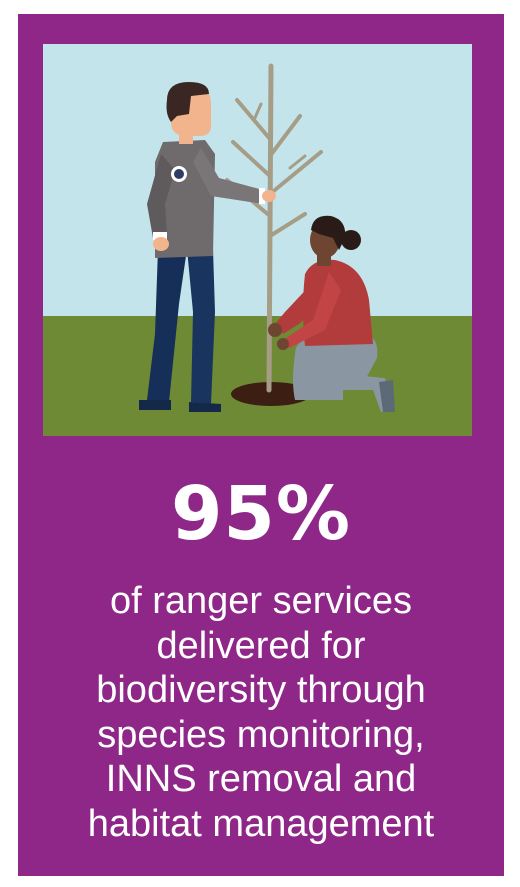  What do you see at coordinates (261, 823) in the screenshot?
I see `stat-description-line: habitat management` at bounding box center [261, 823].